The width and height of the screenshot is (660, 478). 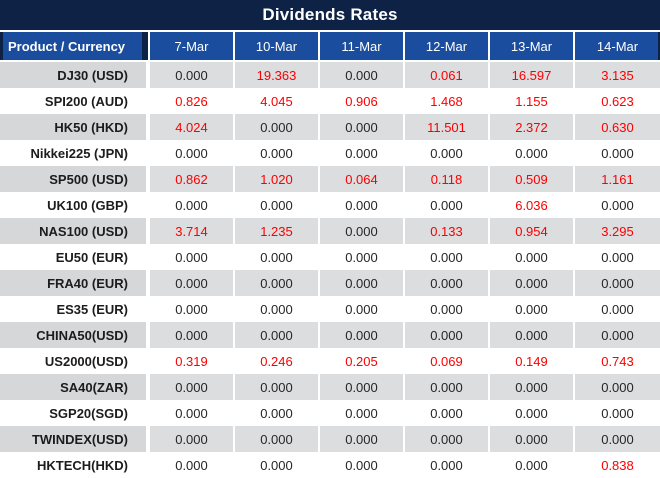 What do you see at coordinates (362, 101) in the screenshot?
I see `value-cell: 0.906` at bounding box center [362, 101].